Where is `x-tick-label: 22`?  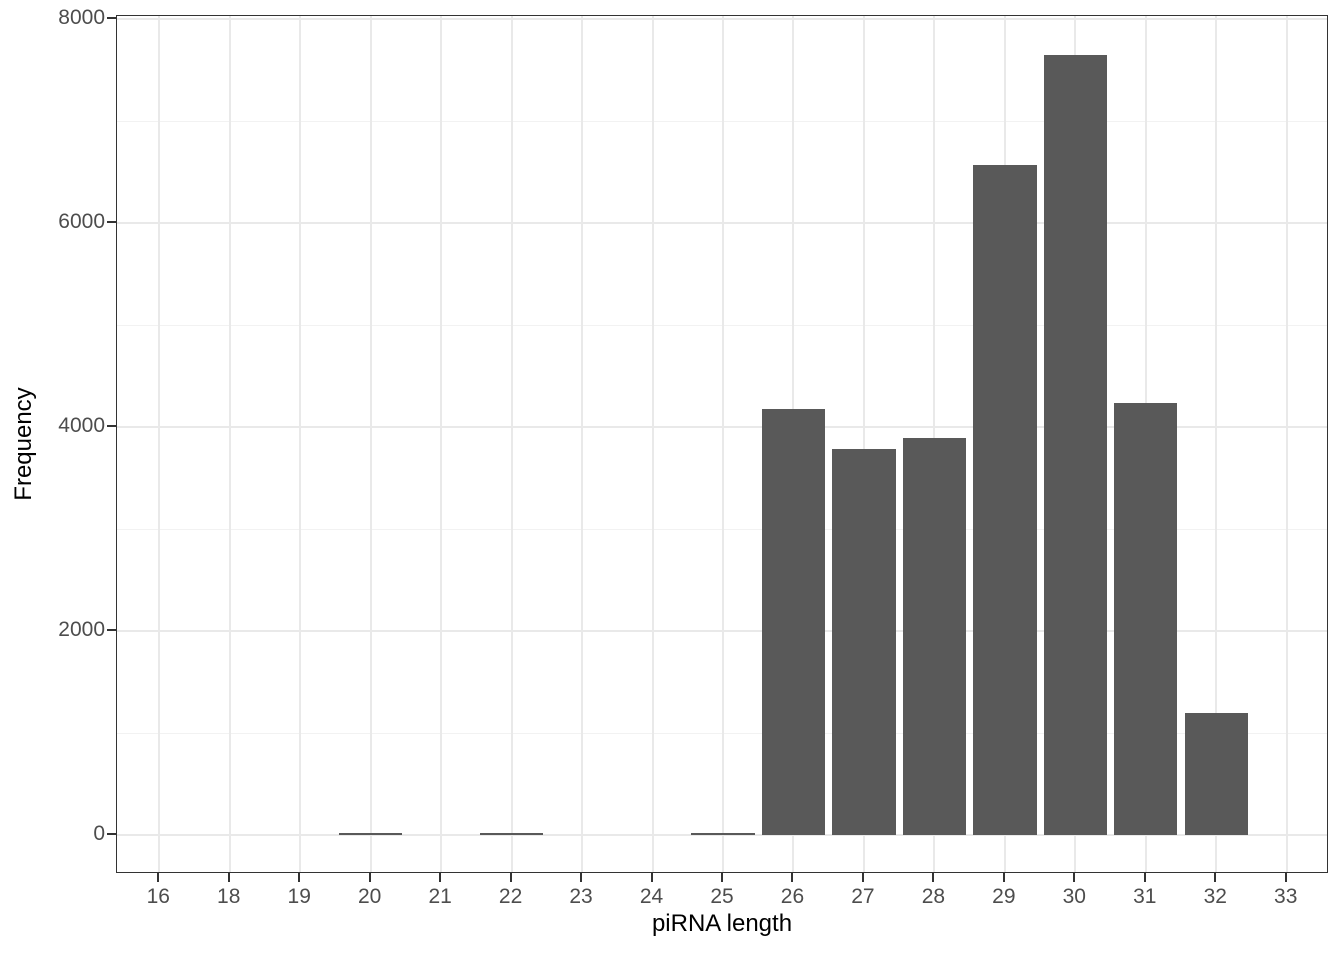 x-tick-label: 22 is located at coordinates (510, 896).